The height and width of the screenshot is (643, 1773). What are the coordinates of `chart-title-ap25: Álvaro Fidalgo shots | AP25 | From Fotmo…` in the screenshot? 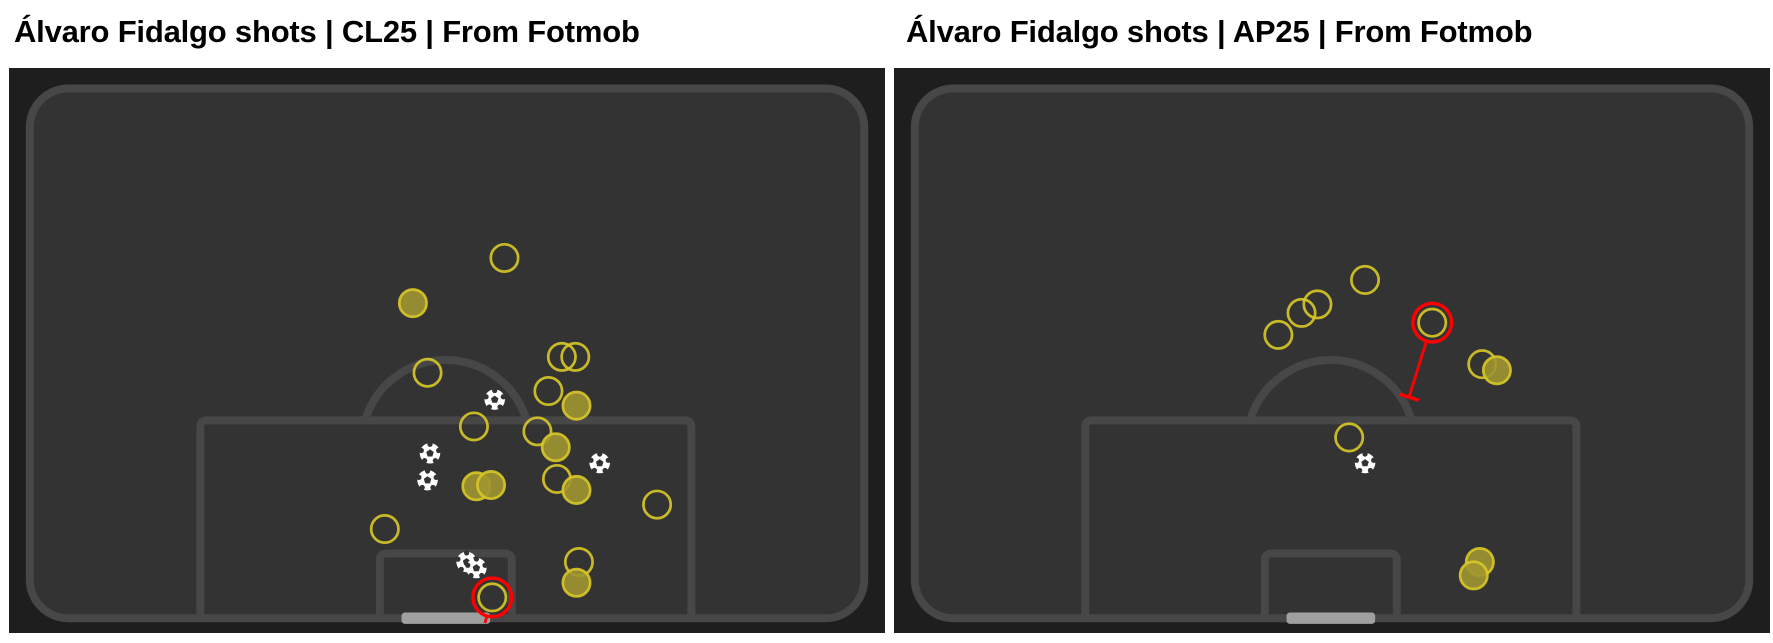 It's located at (1219, 31).